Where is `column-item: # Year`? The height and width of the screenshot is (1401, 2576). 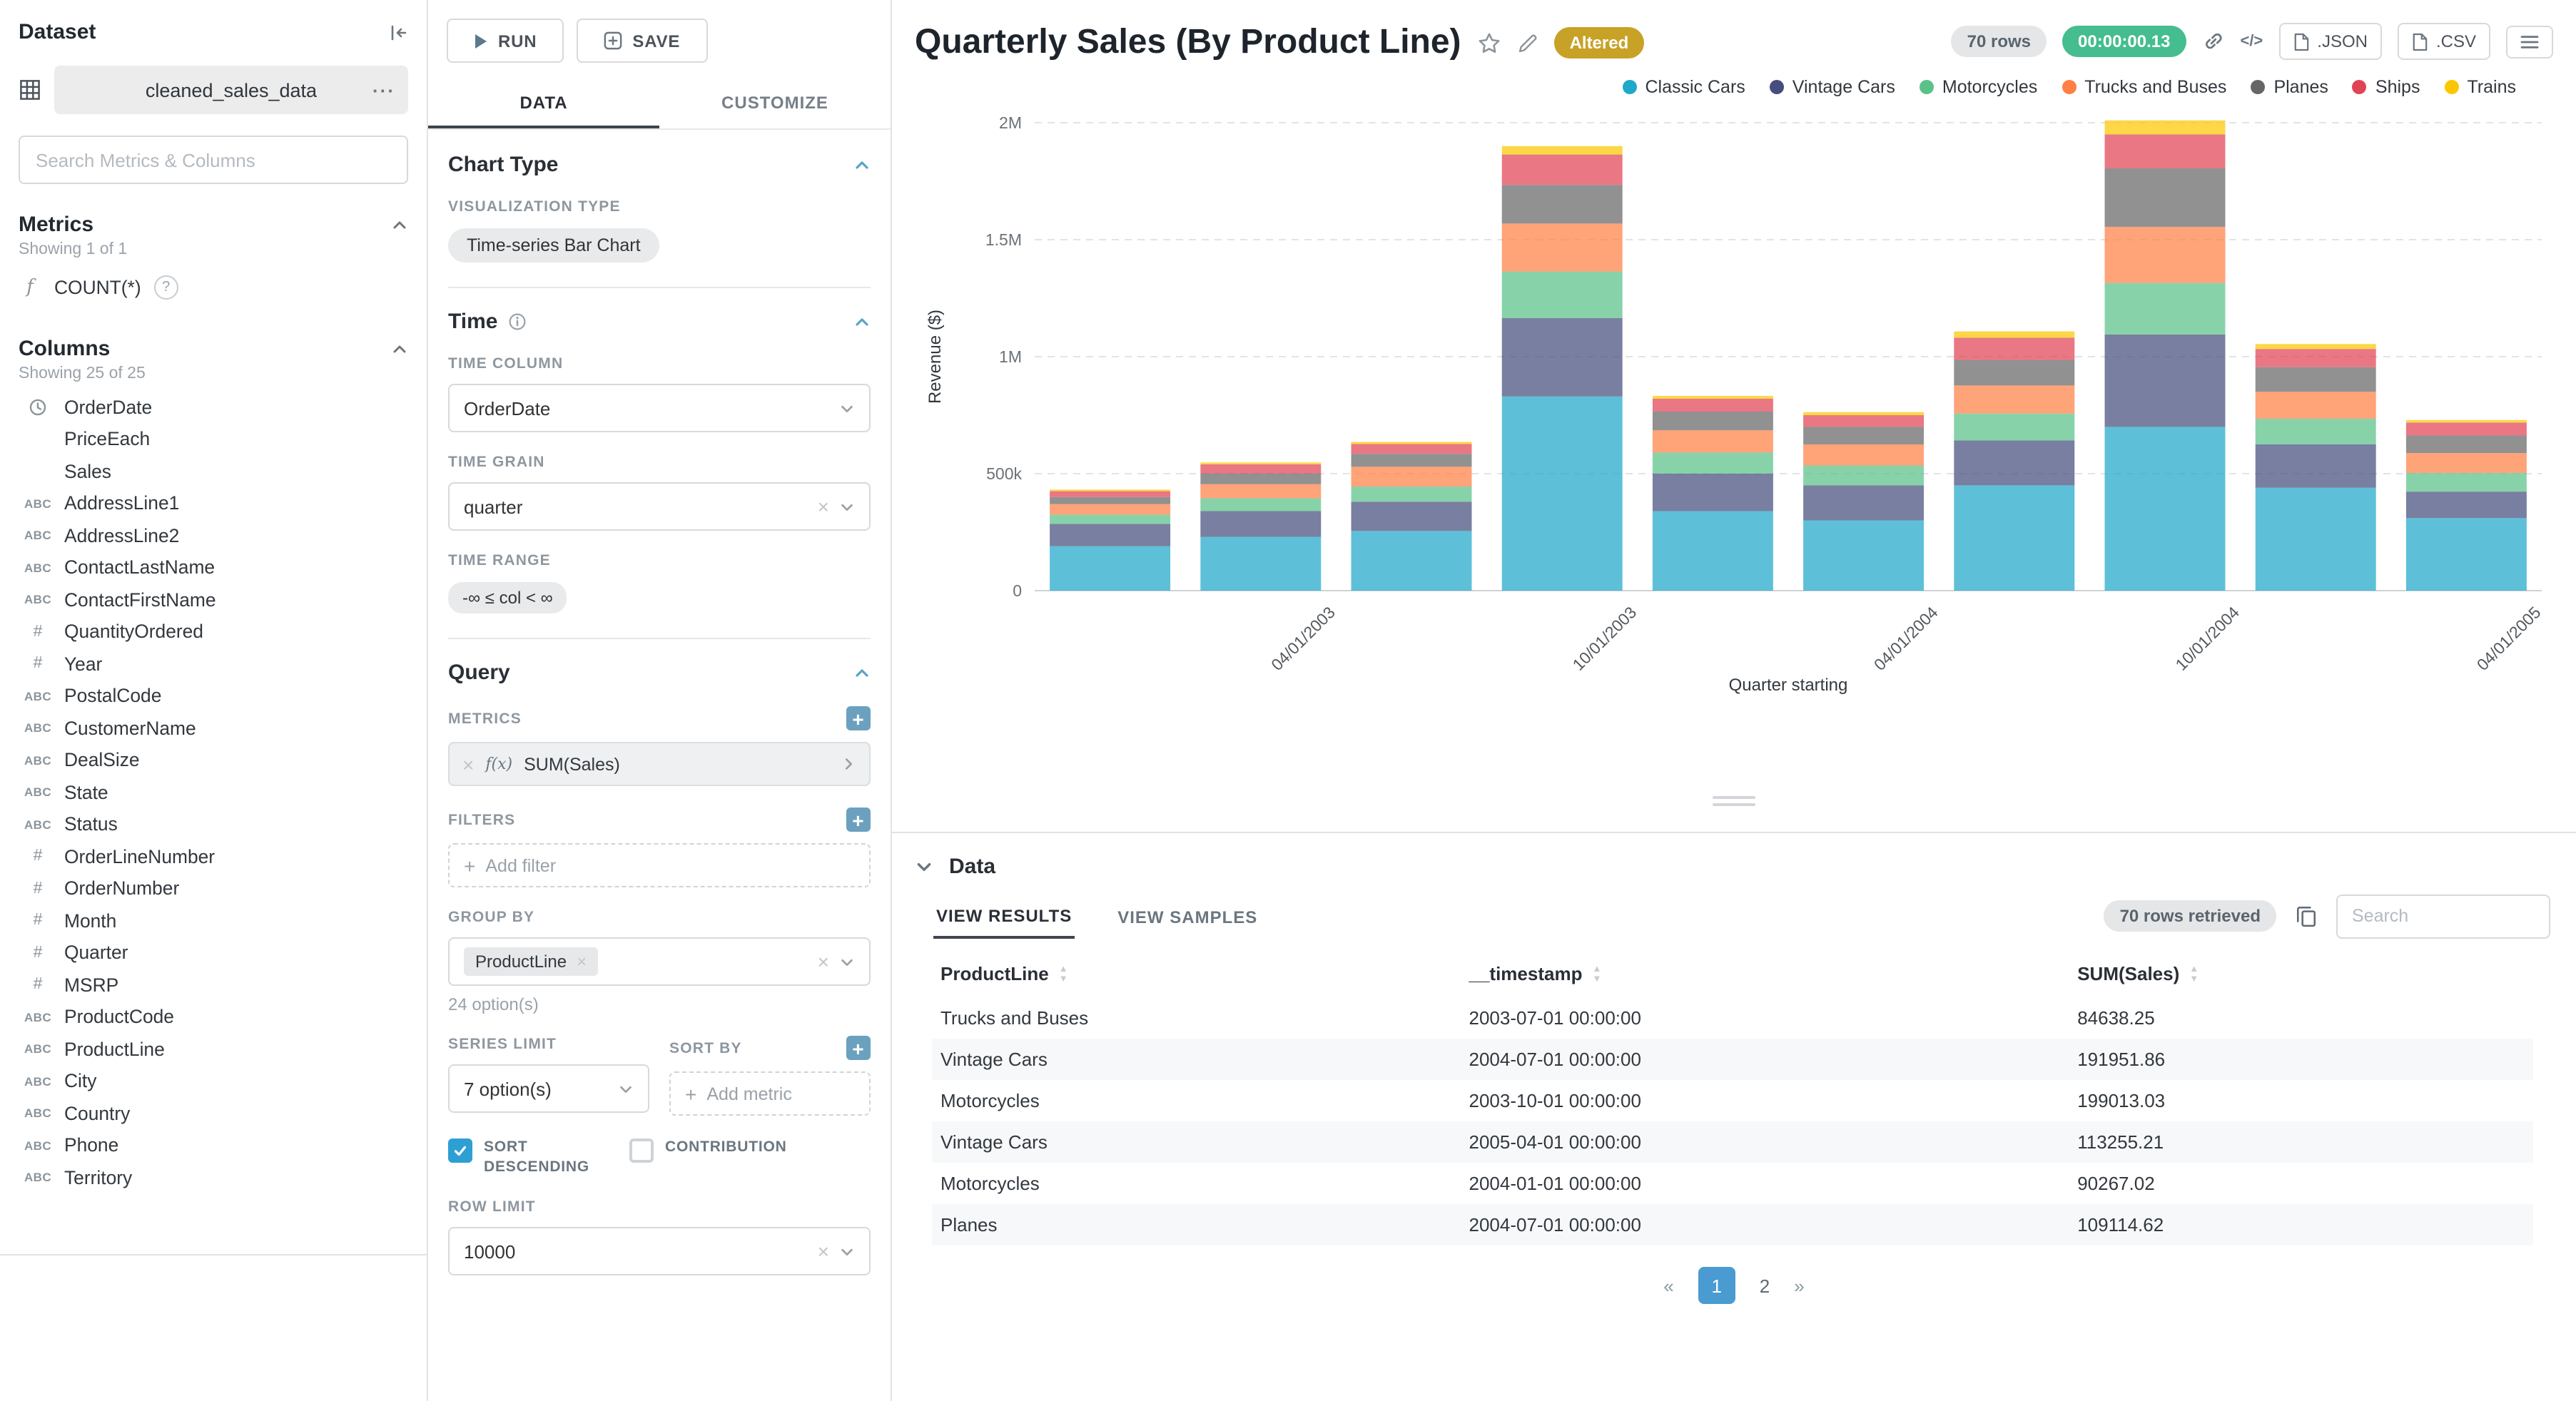
column-item: # Year is located at coordinates (213, 664).